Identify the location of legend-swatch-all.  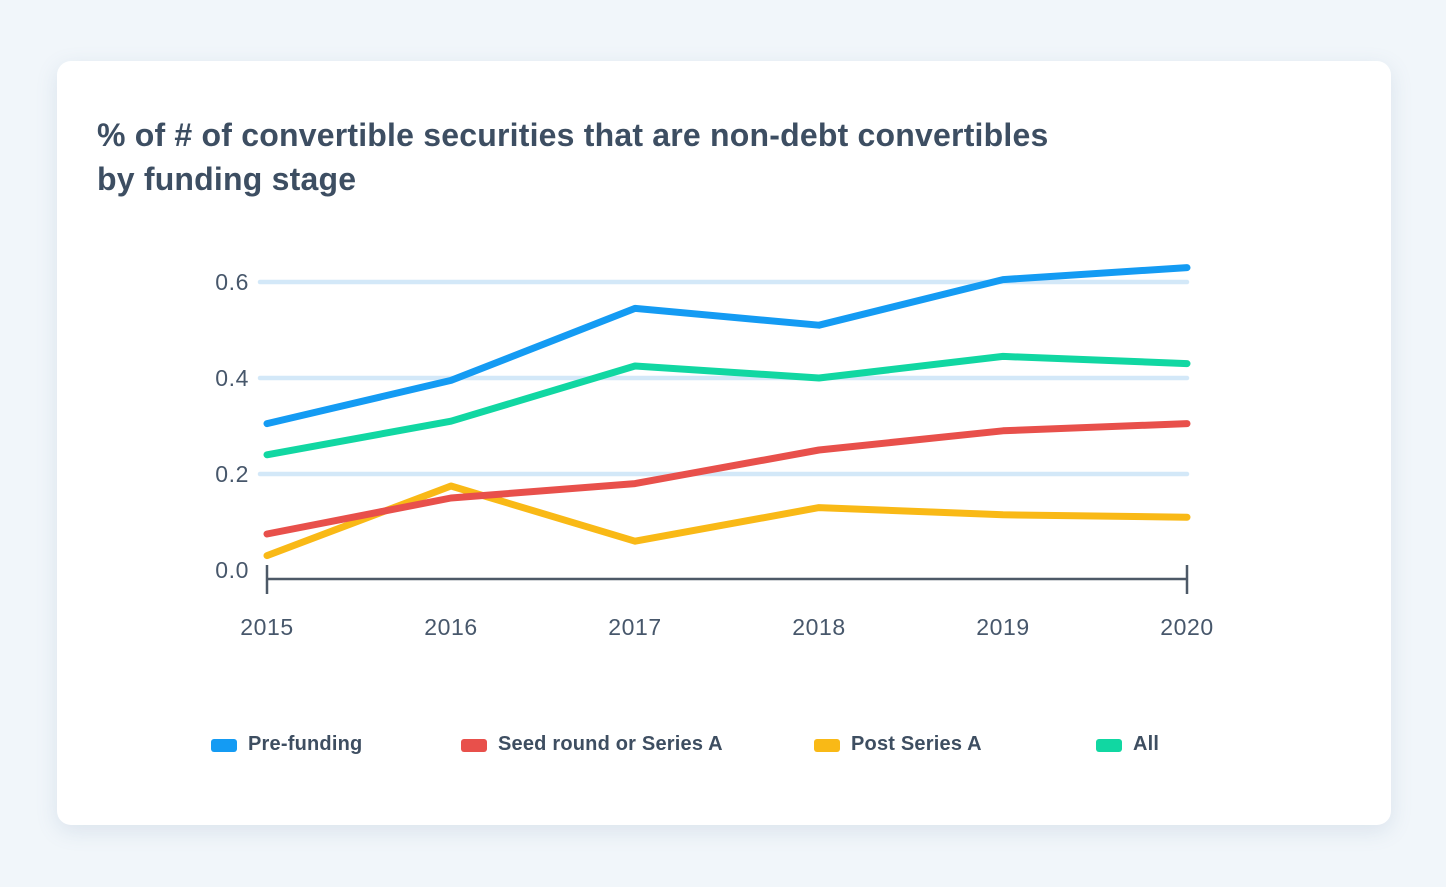
(1109, 745).